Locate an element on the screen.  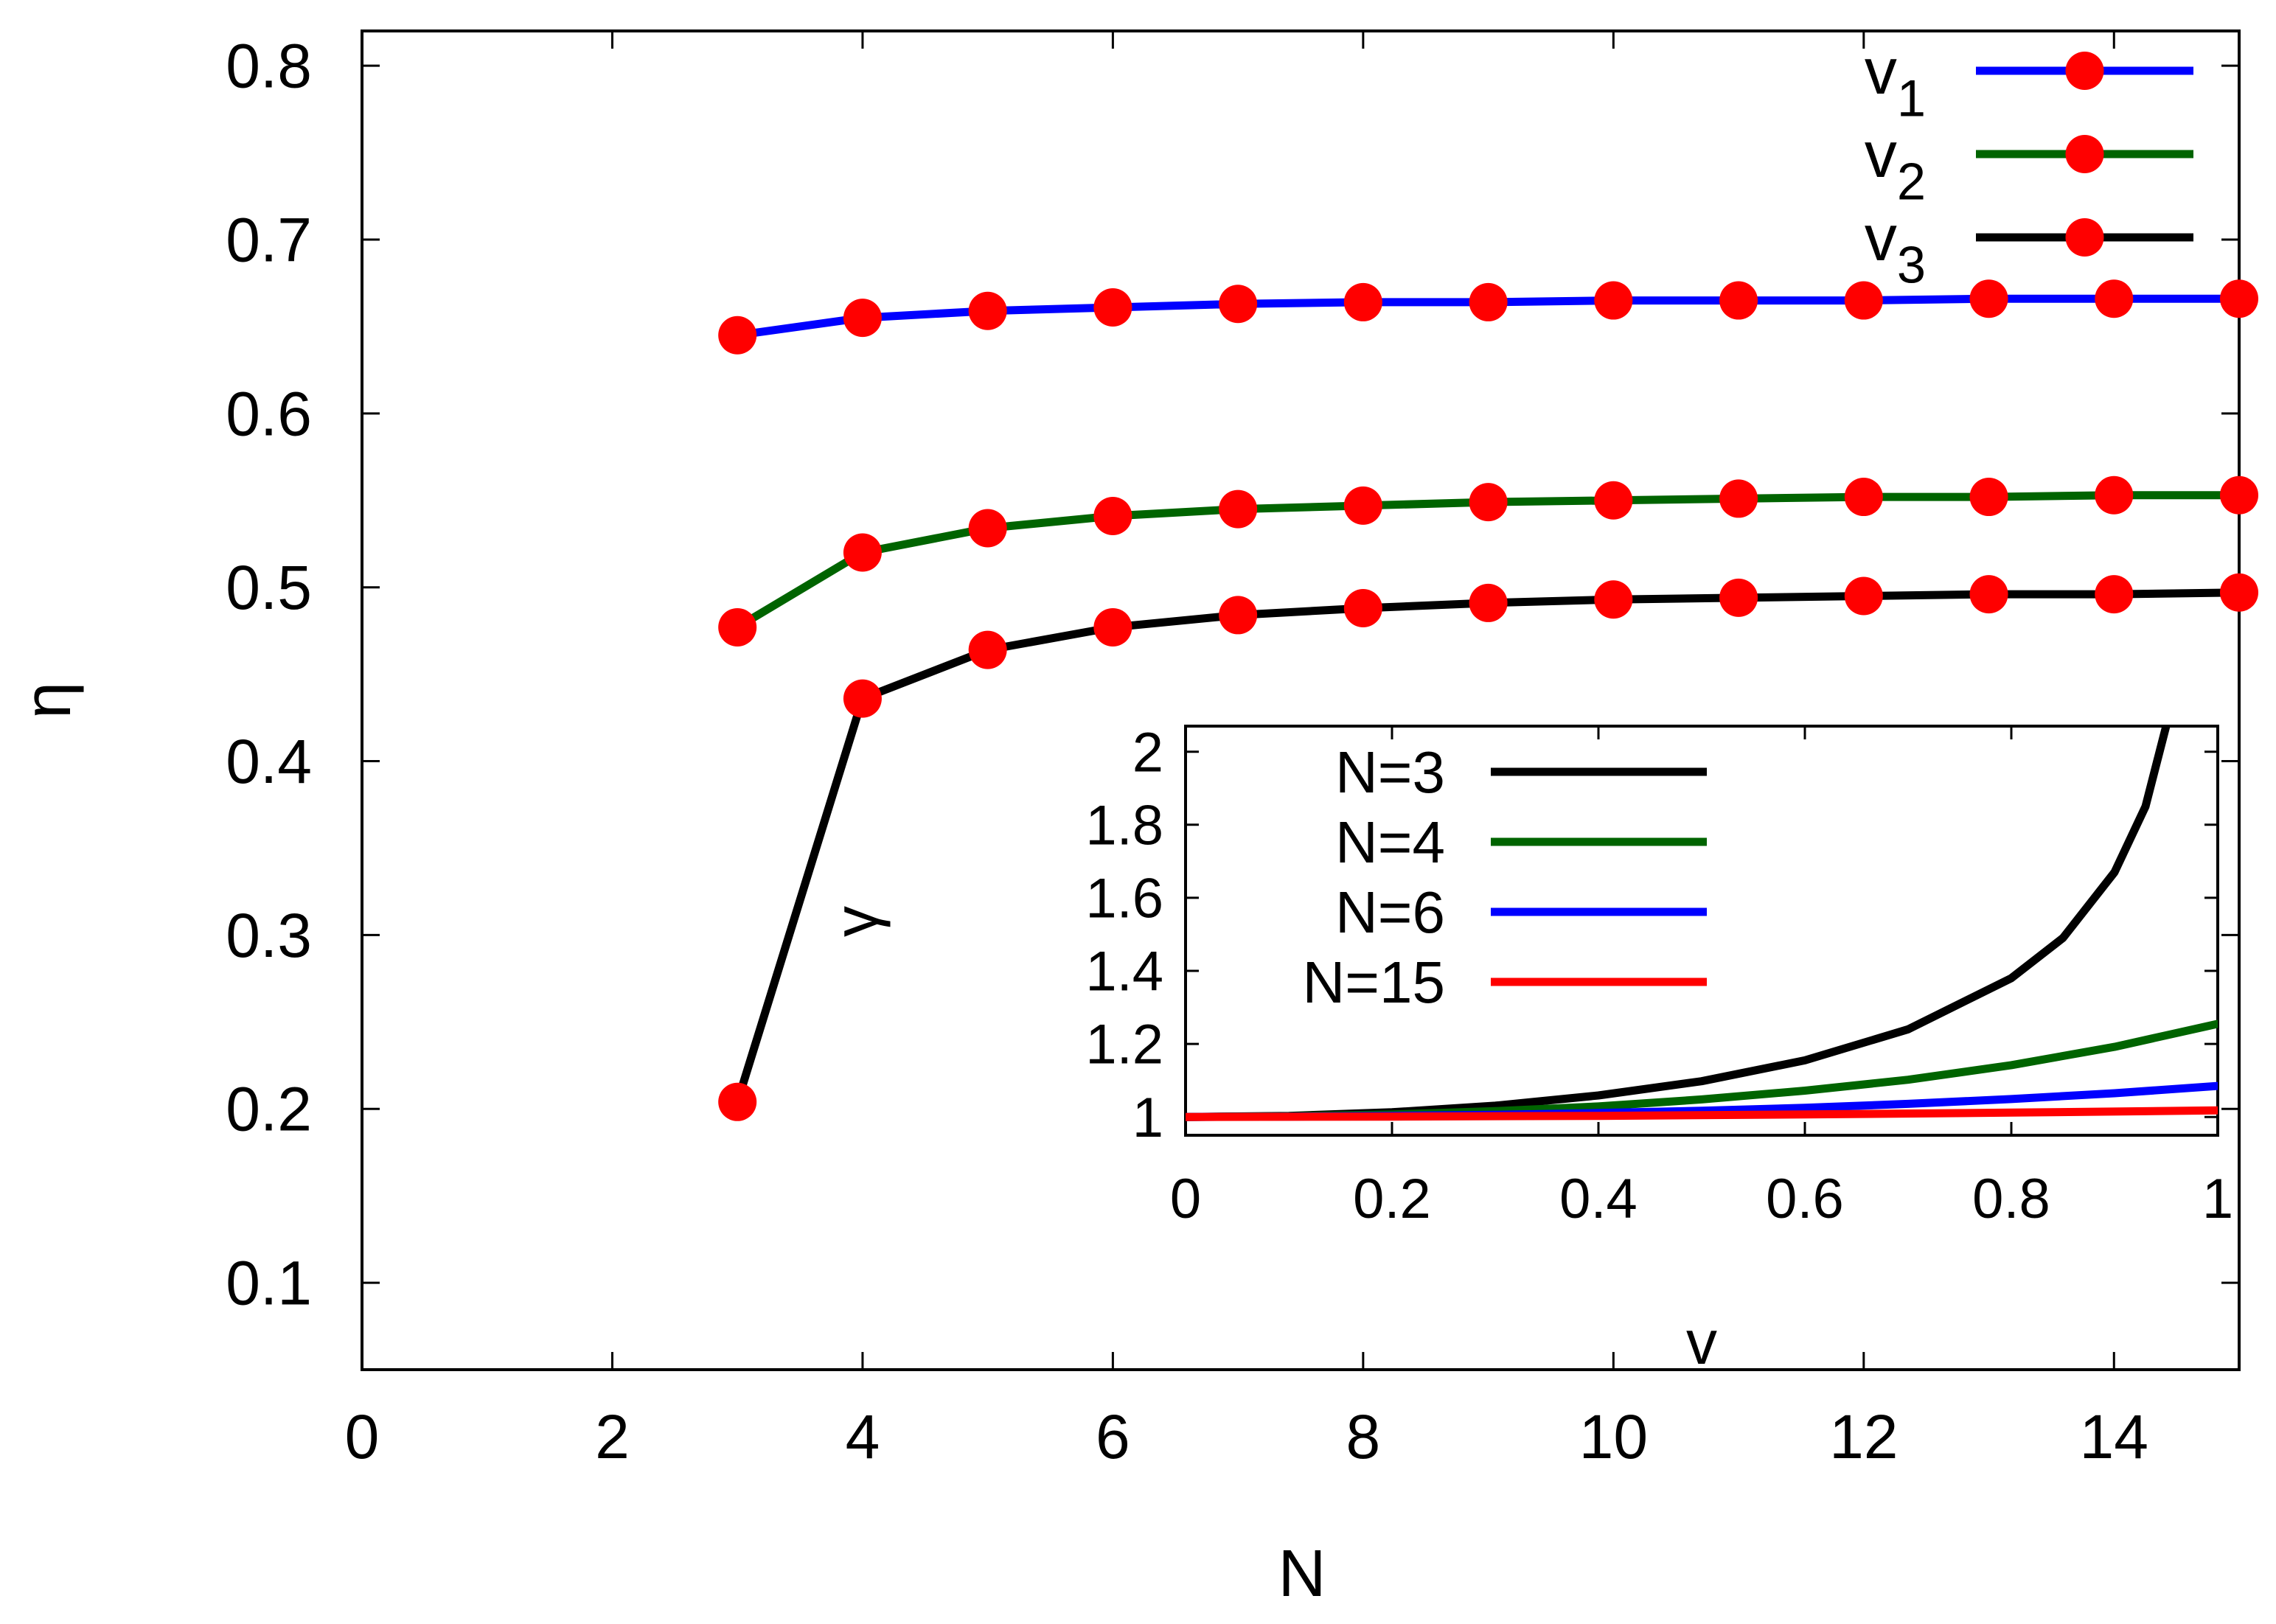
main-y-axis-label: η is located at coordinates (48, 700).